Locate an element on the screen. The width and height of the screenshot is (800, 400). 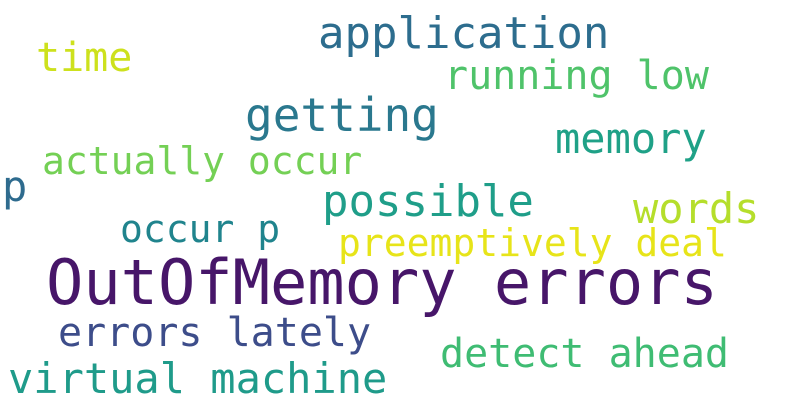
word-time: time is located at coordinates (84, 58).